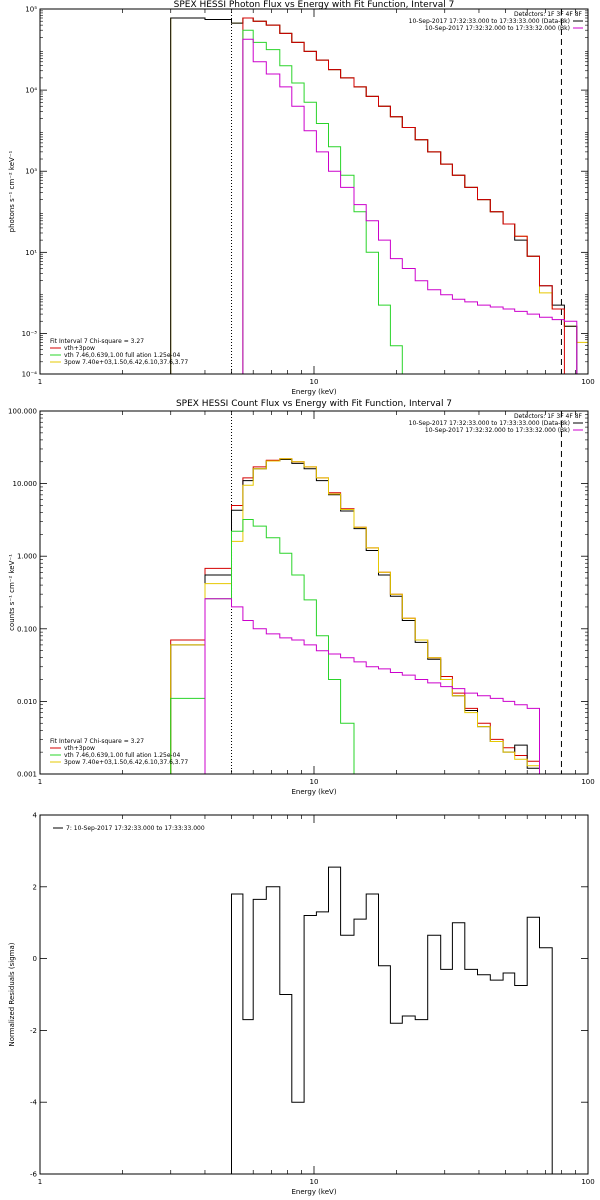  Describe the element at coordinates (33, 1031) in the screenshot. I see `y-tick-label: -2` at that location.